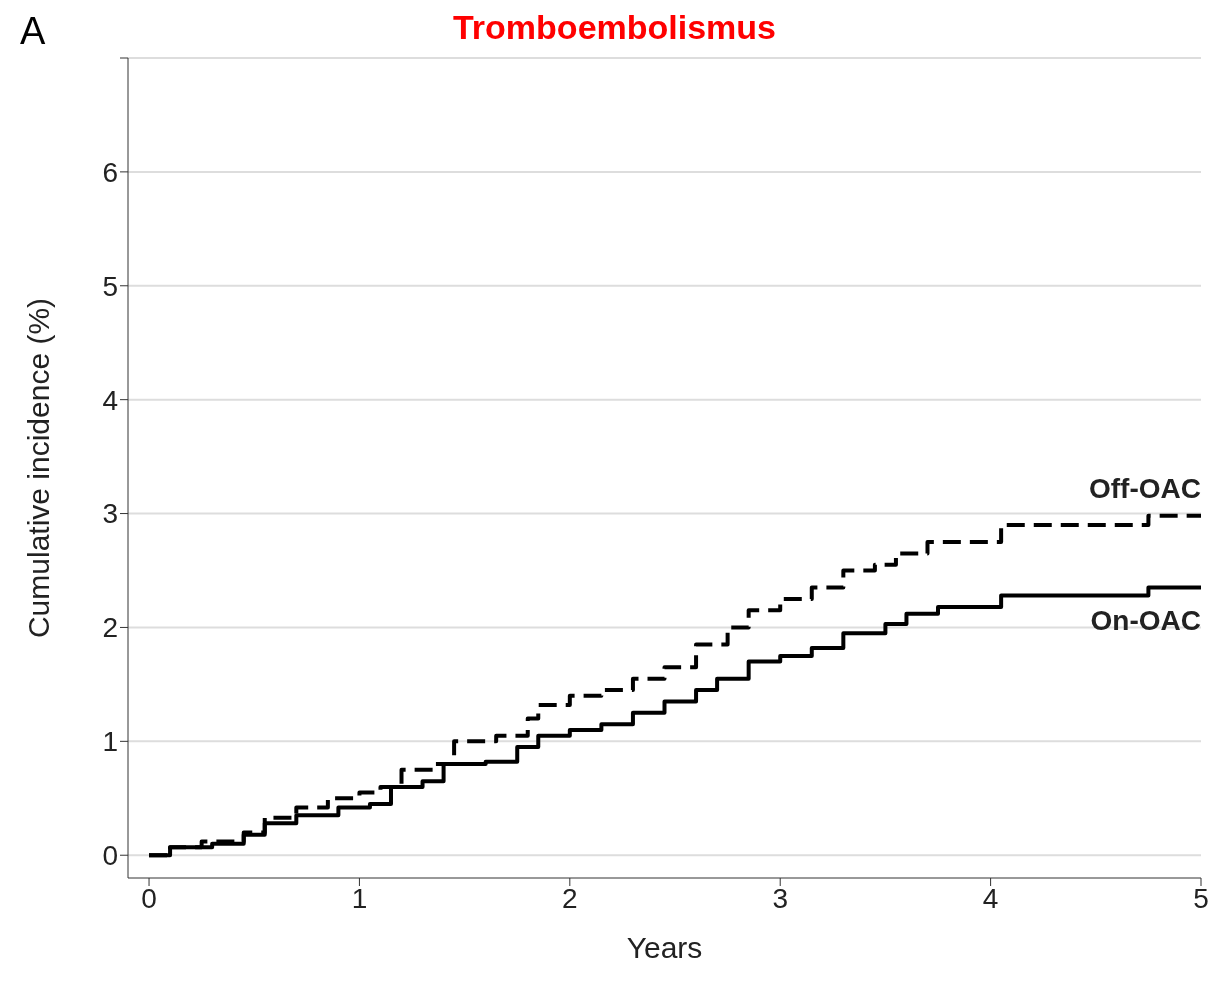 The width and height of the screenshot is (1229, 987). What do you see at coordinates (1145, 620) in the screenshot?
I see `series-label: On-OAC` at bounding box center [1145, 620].